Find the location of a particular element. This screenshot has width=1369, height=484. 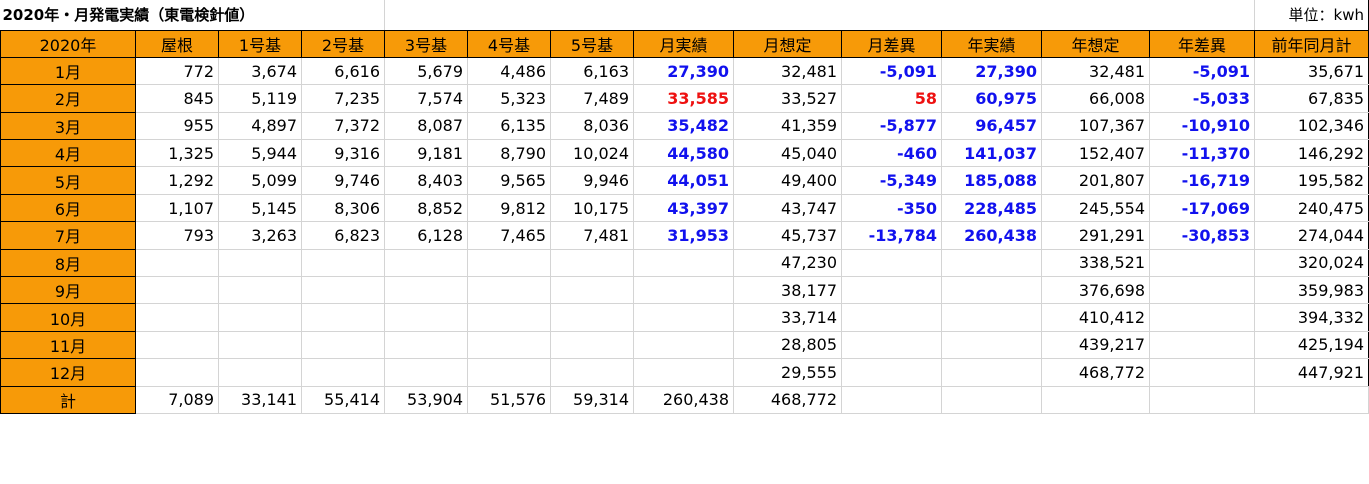

data-cell: 425,194 is located at coordinates (1311, 345).